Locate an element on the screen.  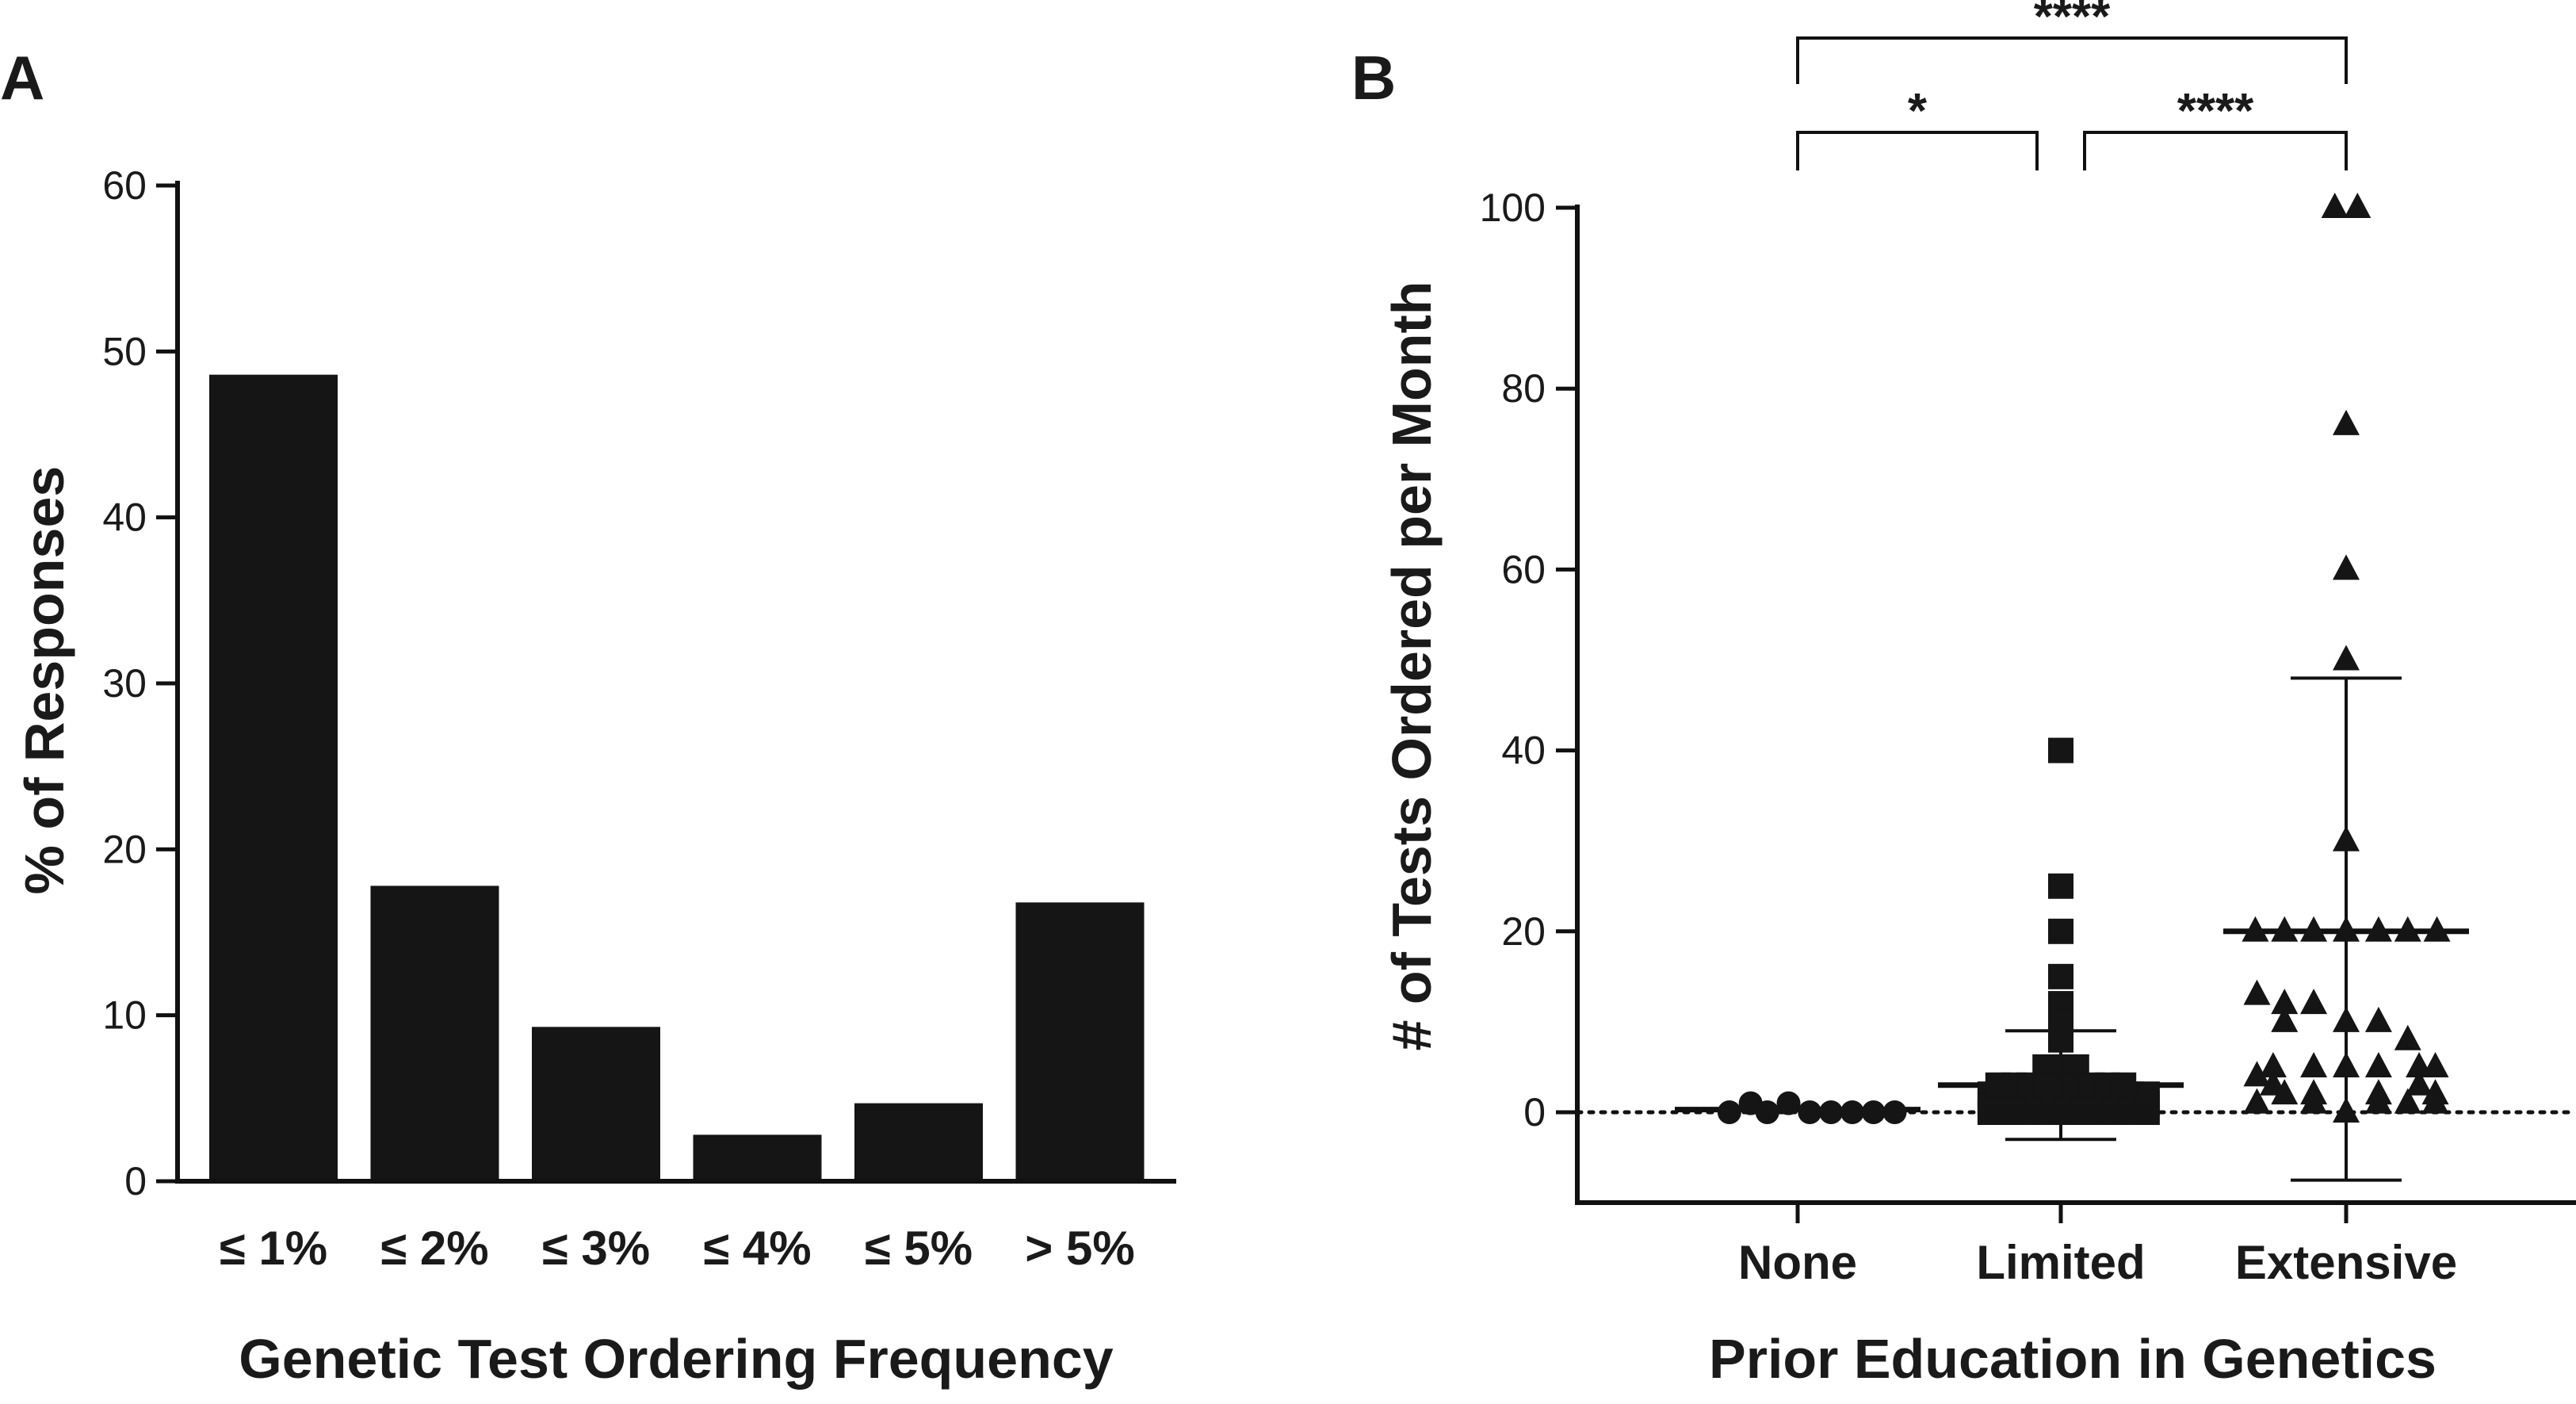
significance-label-none-extensive: **** is located at coordinates (2072, 22).